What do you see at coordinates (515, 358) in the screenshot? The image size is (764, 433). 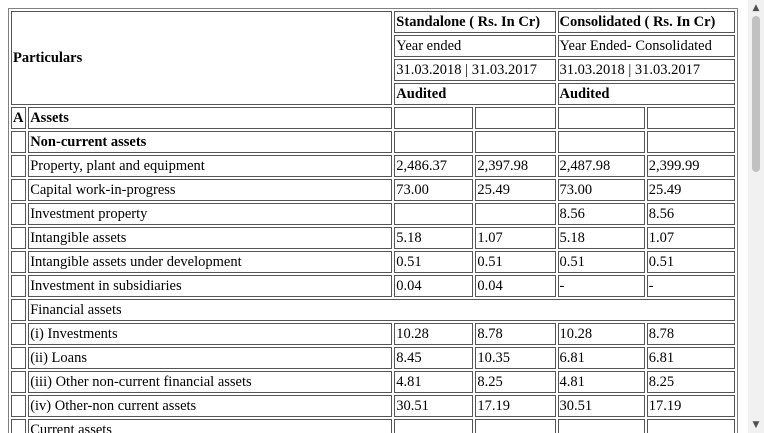 I see `value-cell: 10.35` at bounding box center [515, 358].